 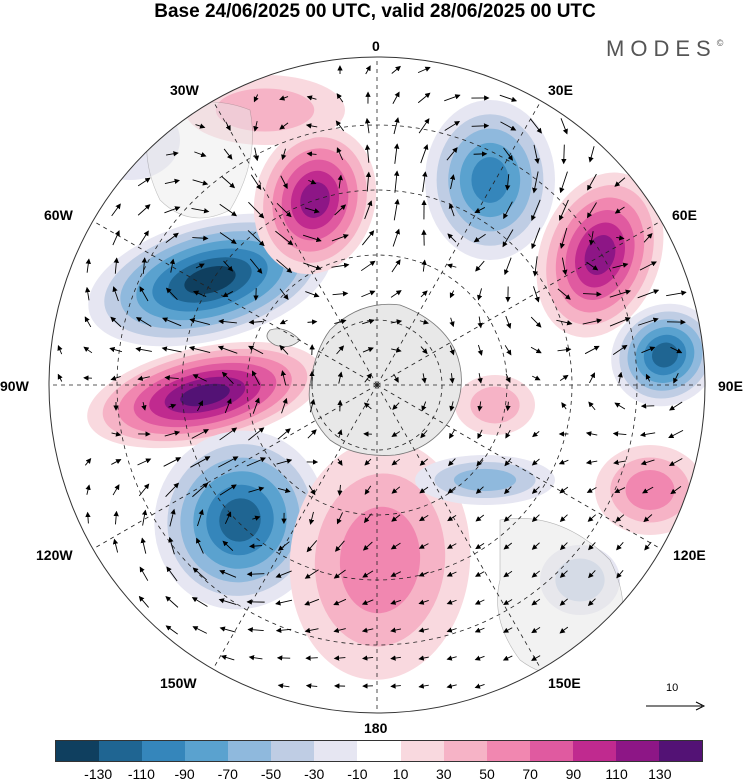 I want to click on colorbar-tick-label: -70, so click(x=227, y=774).